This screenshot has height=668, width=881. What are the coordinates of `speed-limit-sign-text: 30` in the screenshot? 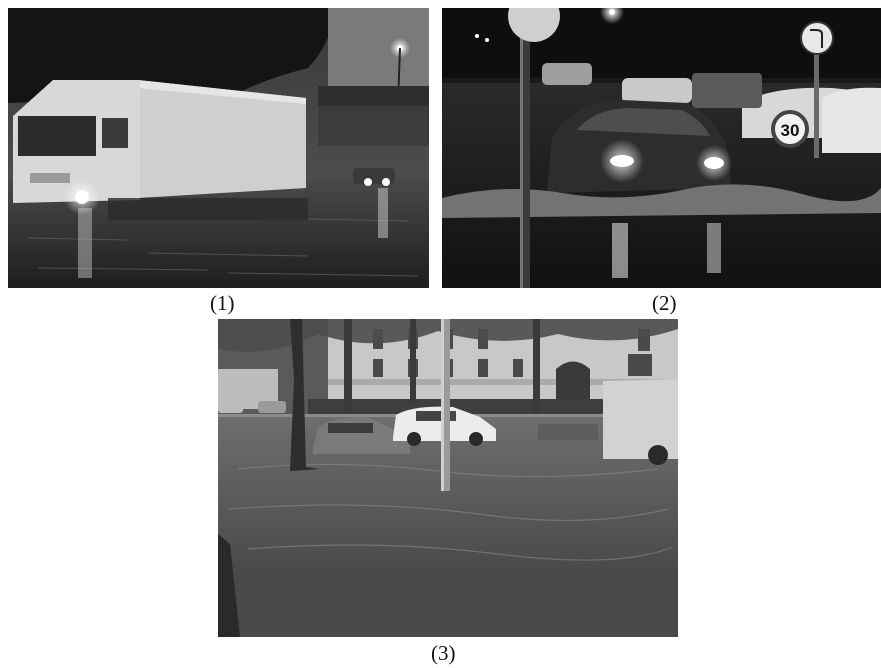 It's located at (790, 130).